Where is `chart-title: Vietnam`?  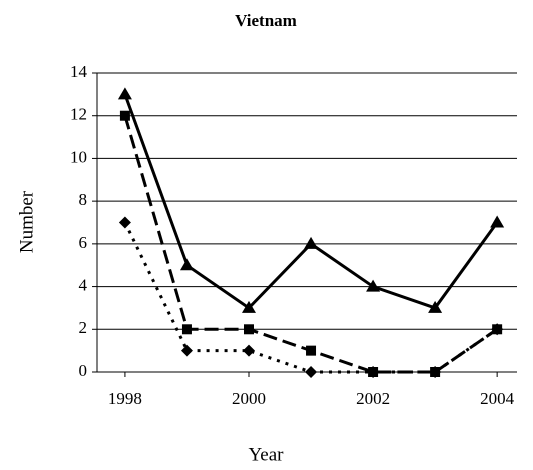 chart-title: Vietnam is located at coordinates (266, 20).